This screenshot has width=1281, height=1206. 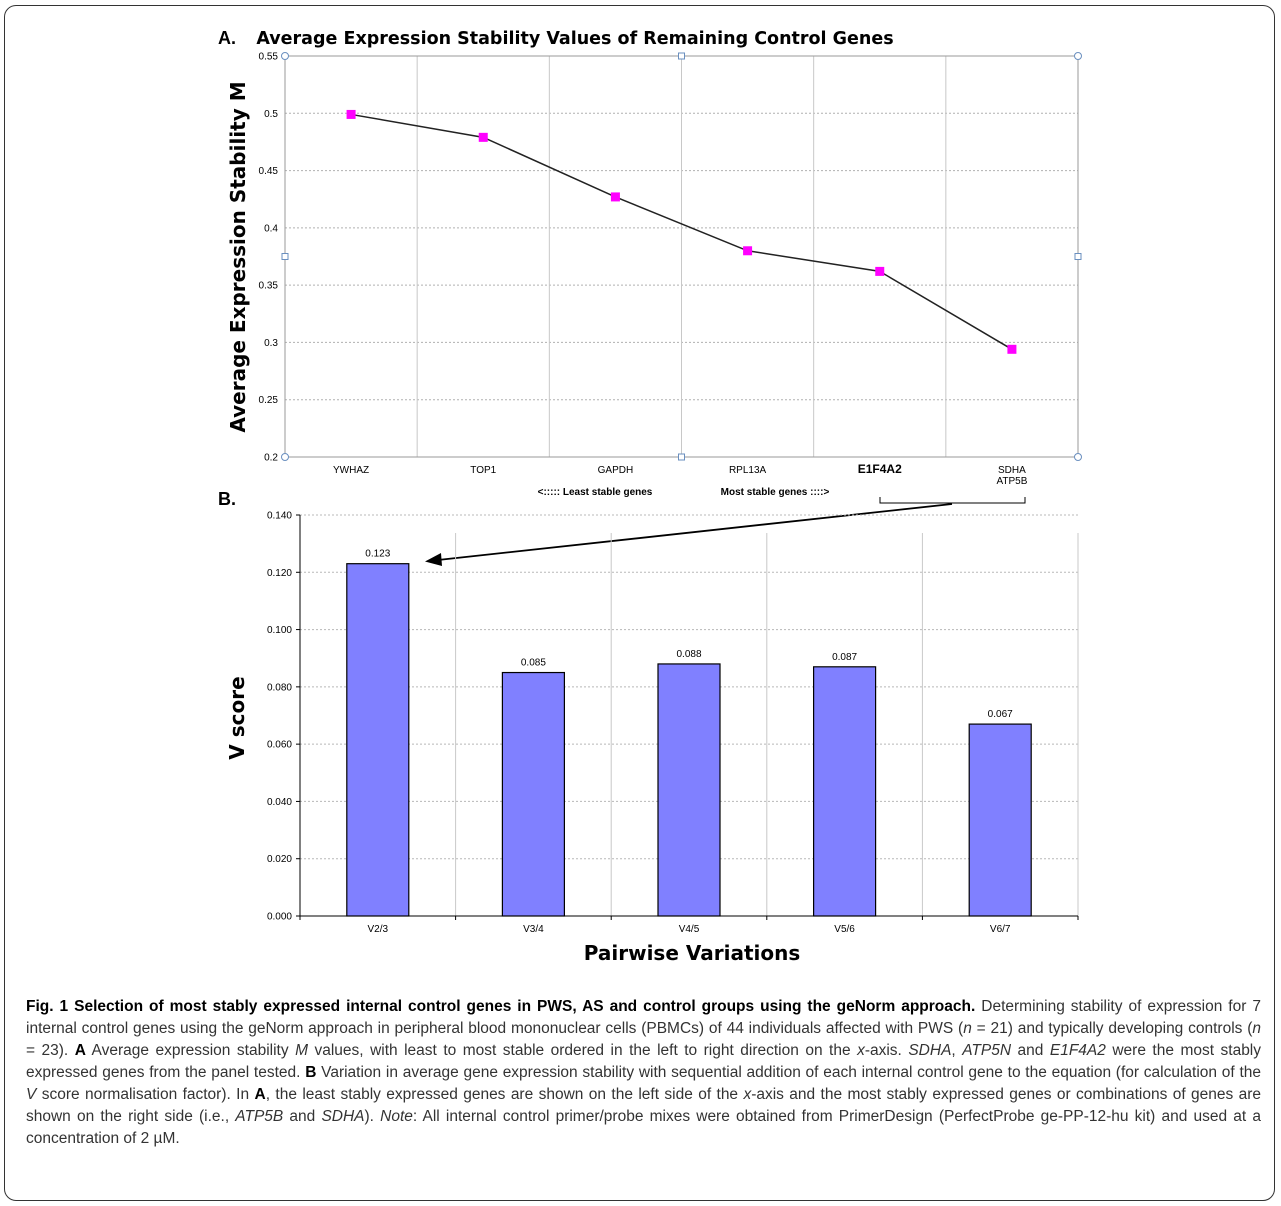 What do you see at coordinates (377, 554) in the screenshot?
I see `data-label: 0.123` at bounding box center [377, 554].